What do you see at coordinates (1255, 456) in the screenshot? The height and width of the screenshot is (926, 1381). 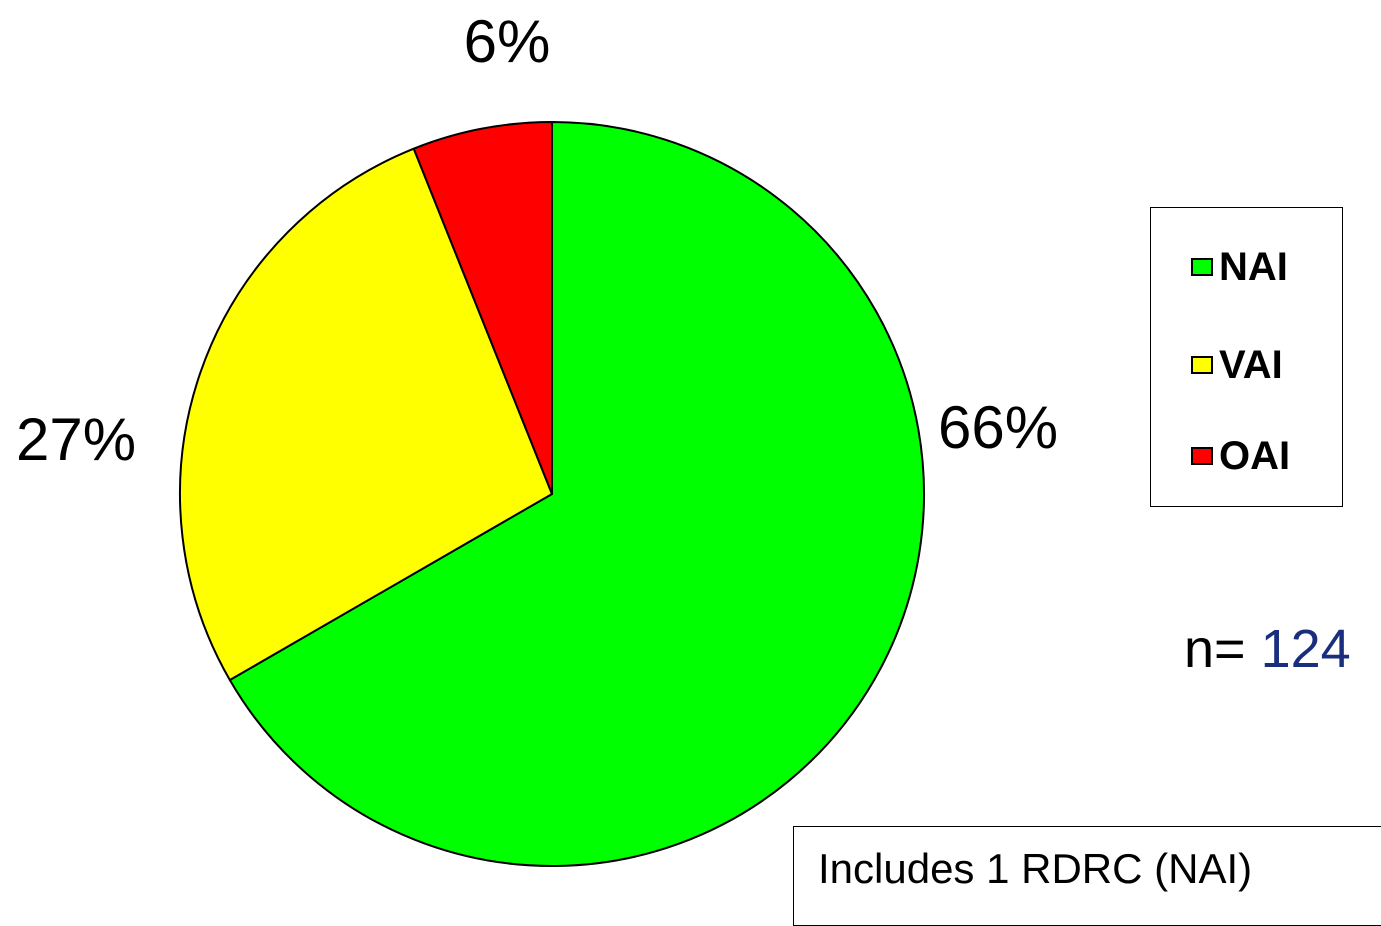 I see `legend-label-oai: OAI` at bounding box center [1255, 456].